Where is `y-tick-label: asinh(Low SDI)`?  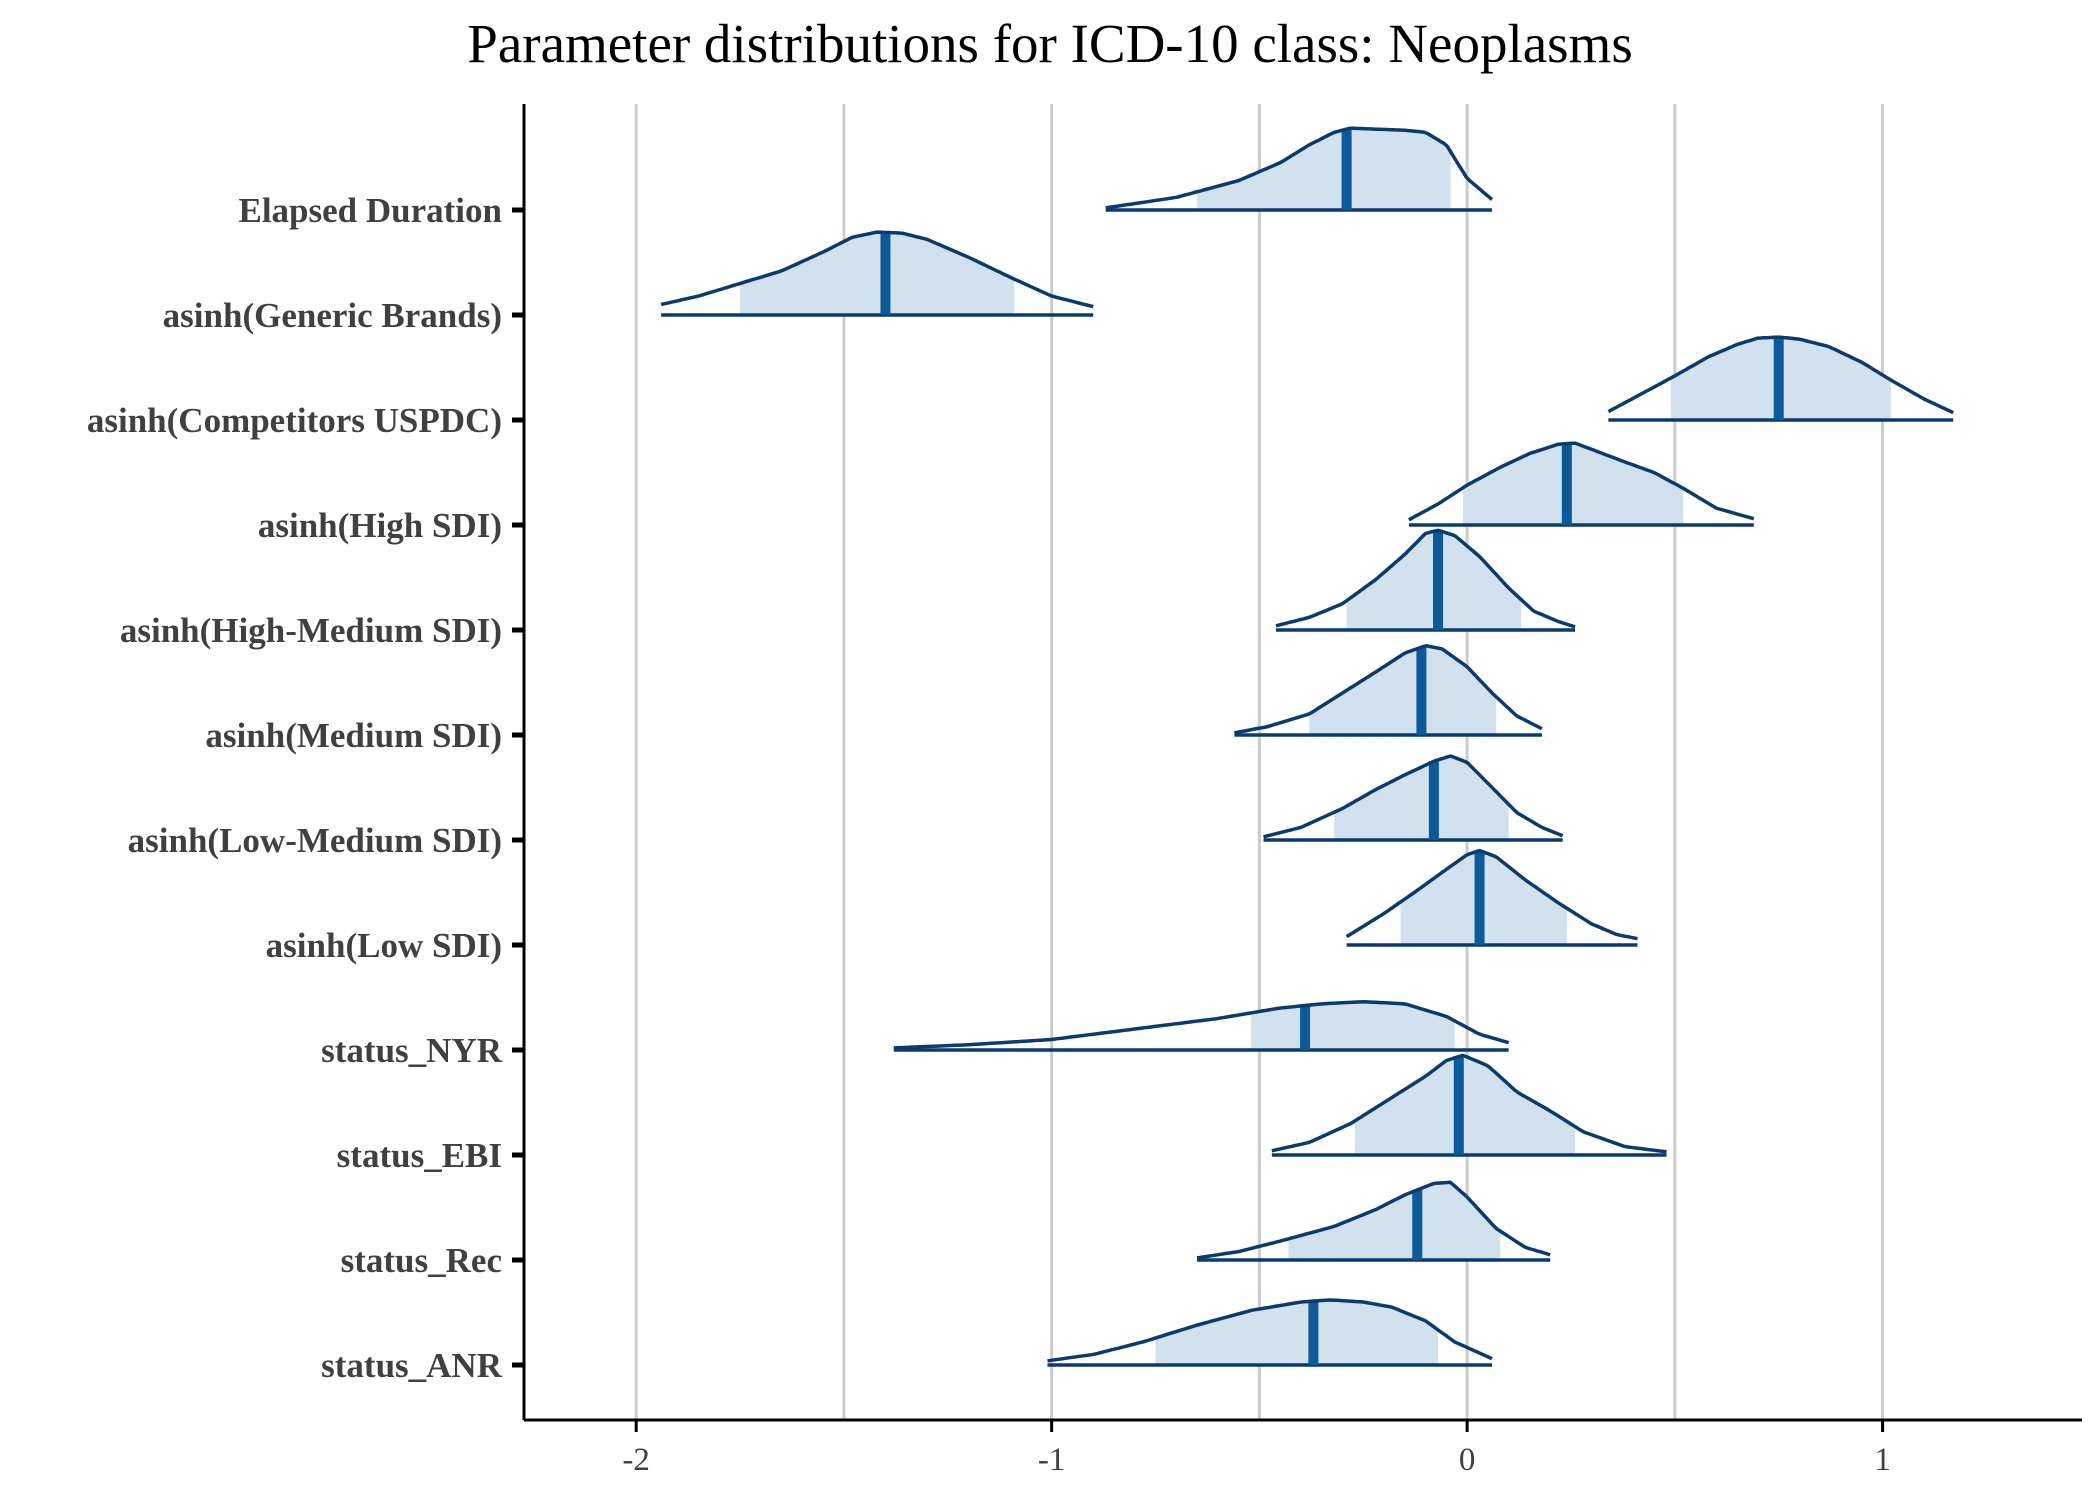 y-tick-label: asinh(Low SDI) is located at coordinates (384, 945).